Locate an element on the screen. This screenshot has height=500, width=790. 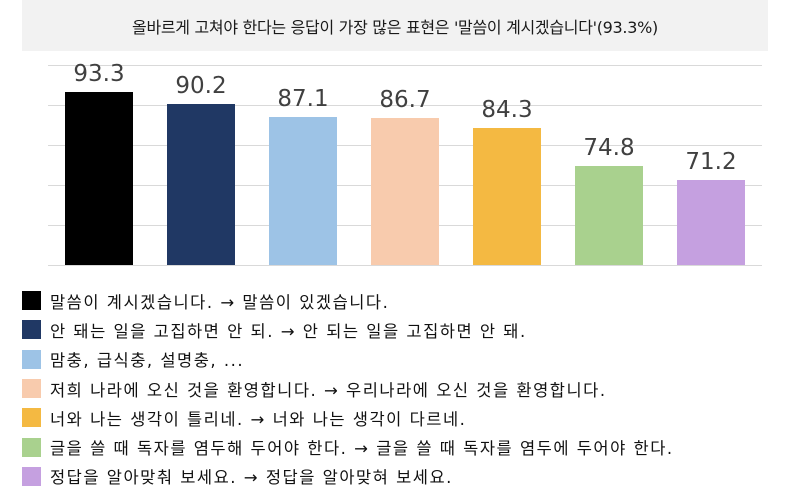
legend-item: 저희 나라에 오신 것을 환영합니다. → 우리나라에 오신 것을 환영합니다. is located at coordinates (348, 388).